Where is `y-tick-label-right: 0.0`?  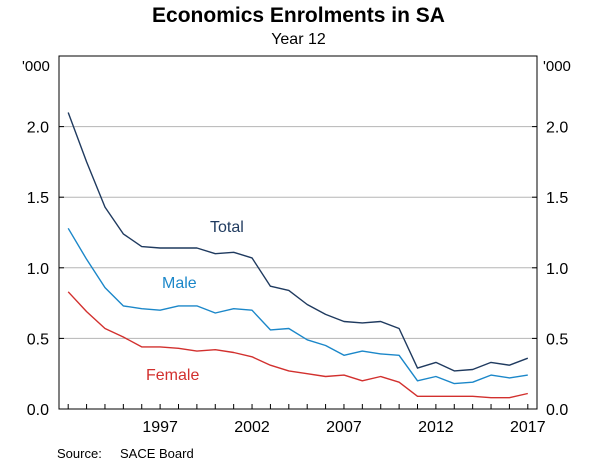 y-tick-label-right: 0.0 is located at coordinates (557, 410).